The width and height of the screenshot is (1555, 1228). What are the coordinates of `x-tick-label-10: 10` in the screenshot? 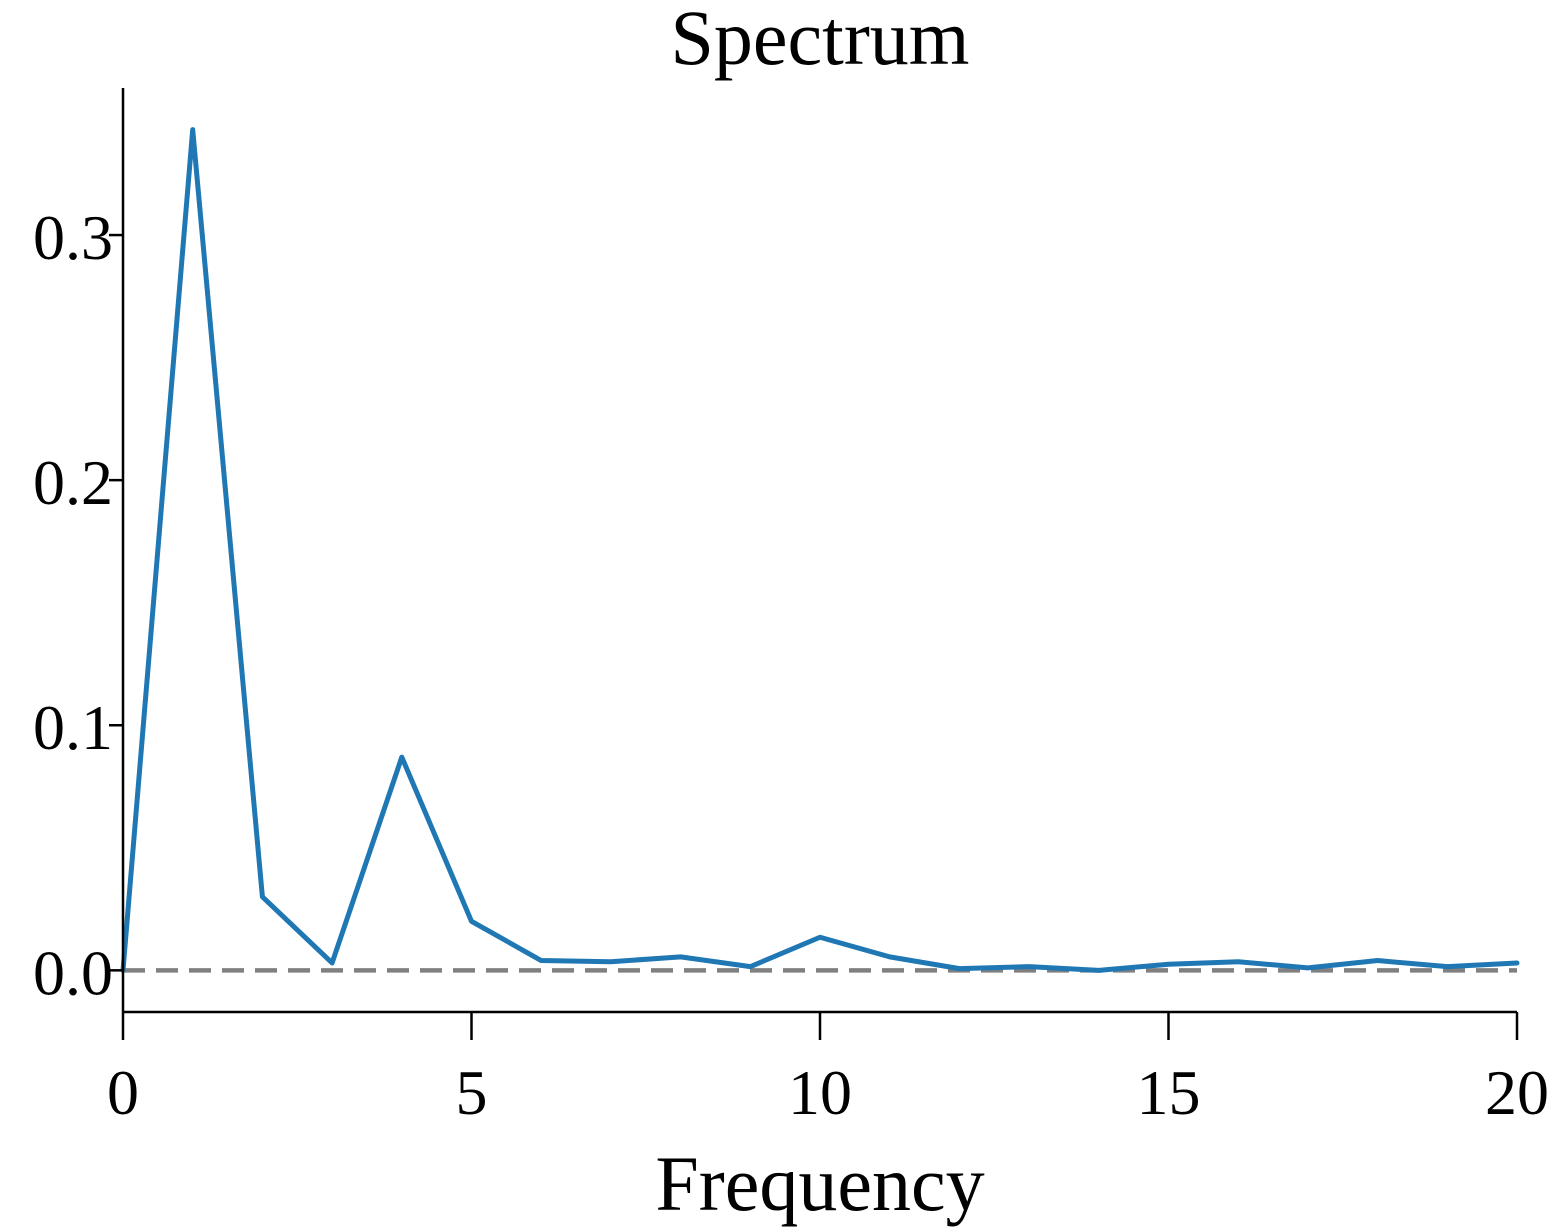 It's located at (820, 1092).